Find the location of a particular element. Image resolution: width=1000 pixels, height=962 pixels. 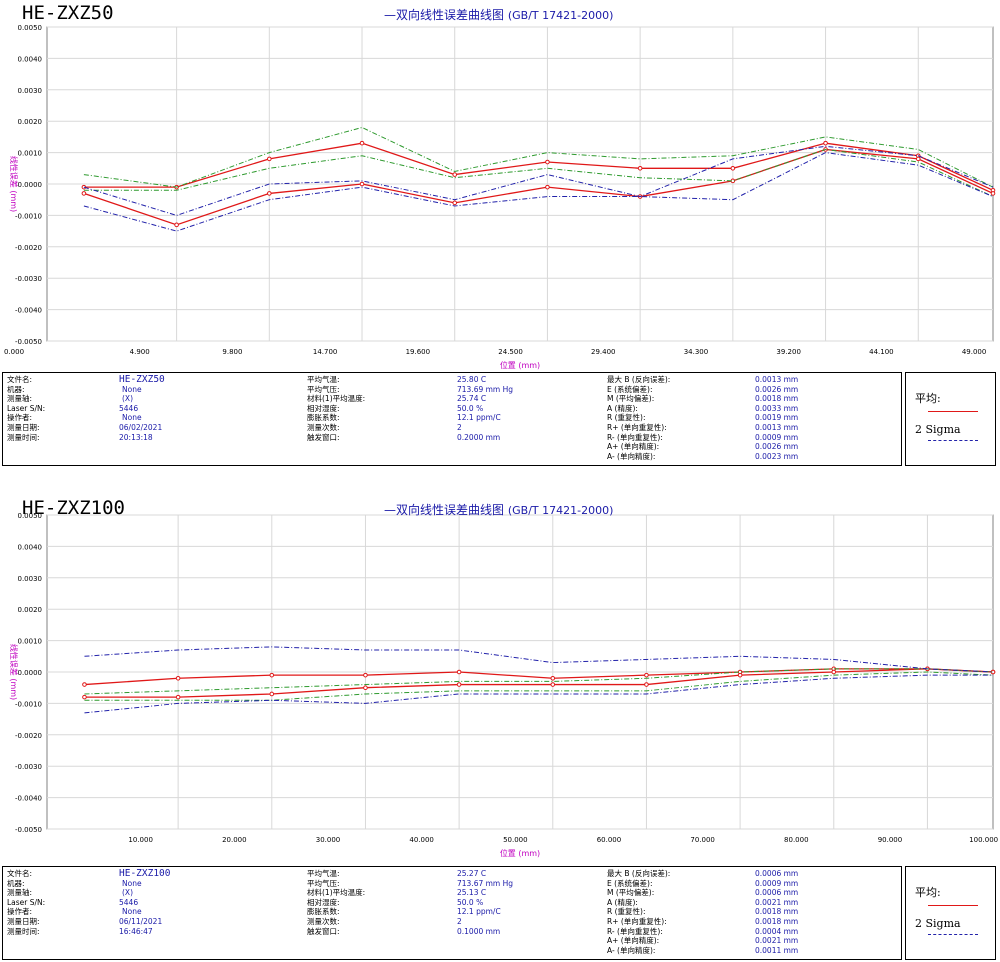

info-value: 0.1000 mm is located at coordinates (479, 931).